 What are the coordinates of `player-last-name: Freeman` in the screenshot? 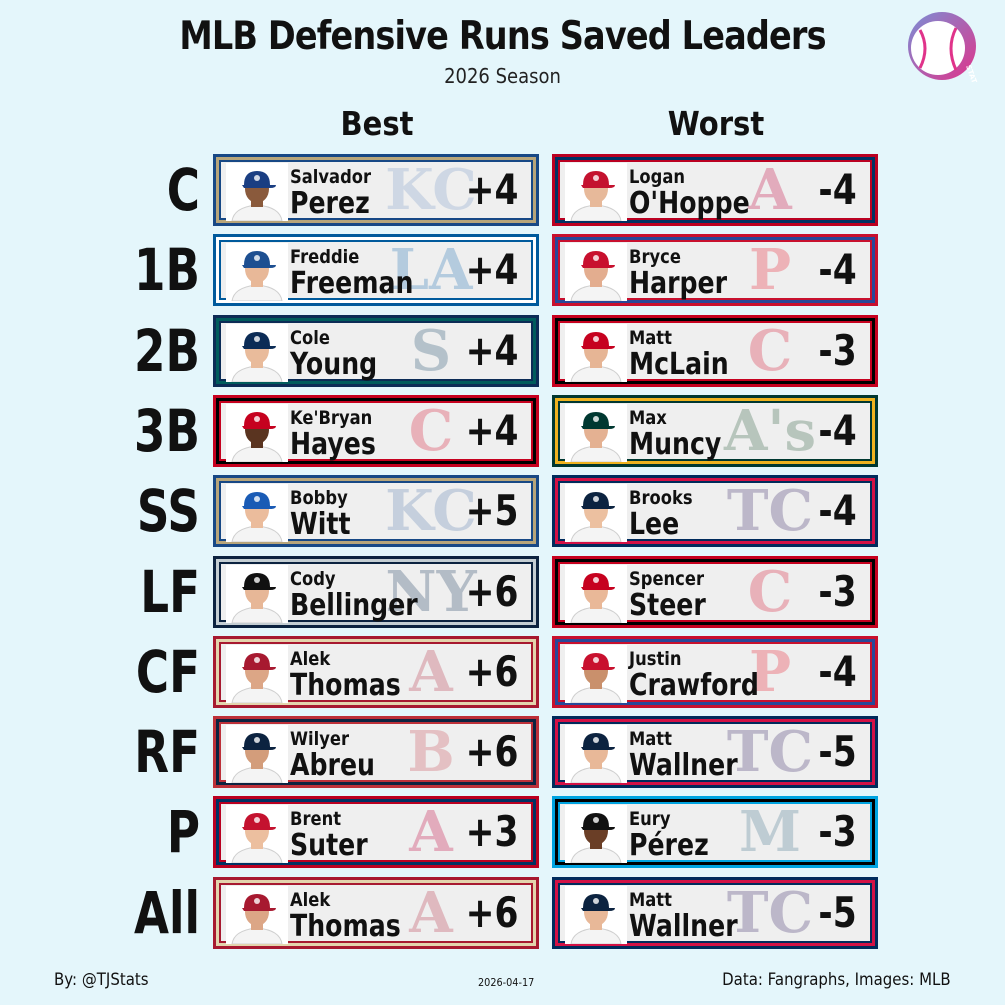 It's located at (352, 283).